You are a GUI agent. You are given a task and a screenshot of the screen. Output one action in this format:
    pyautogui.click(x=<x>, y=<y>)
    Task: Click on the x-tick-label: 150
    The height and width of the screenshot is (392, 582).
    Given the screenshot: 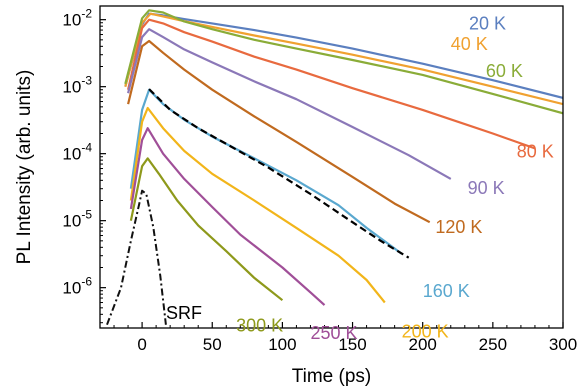 What is the action you would take?
    pyautogui.click(x=352, y=344)
    